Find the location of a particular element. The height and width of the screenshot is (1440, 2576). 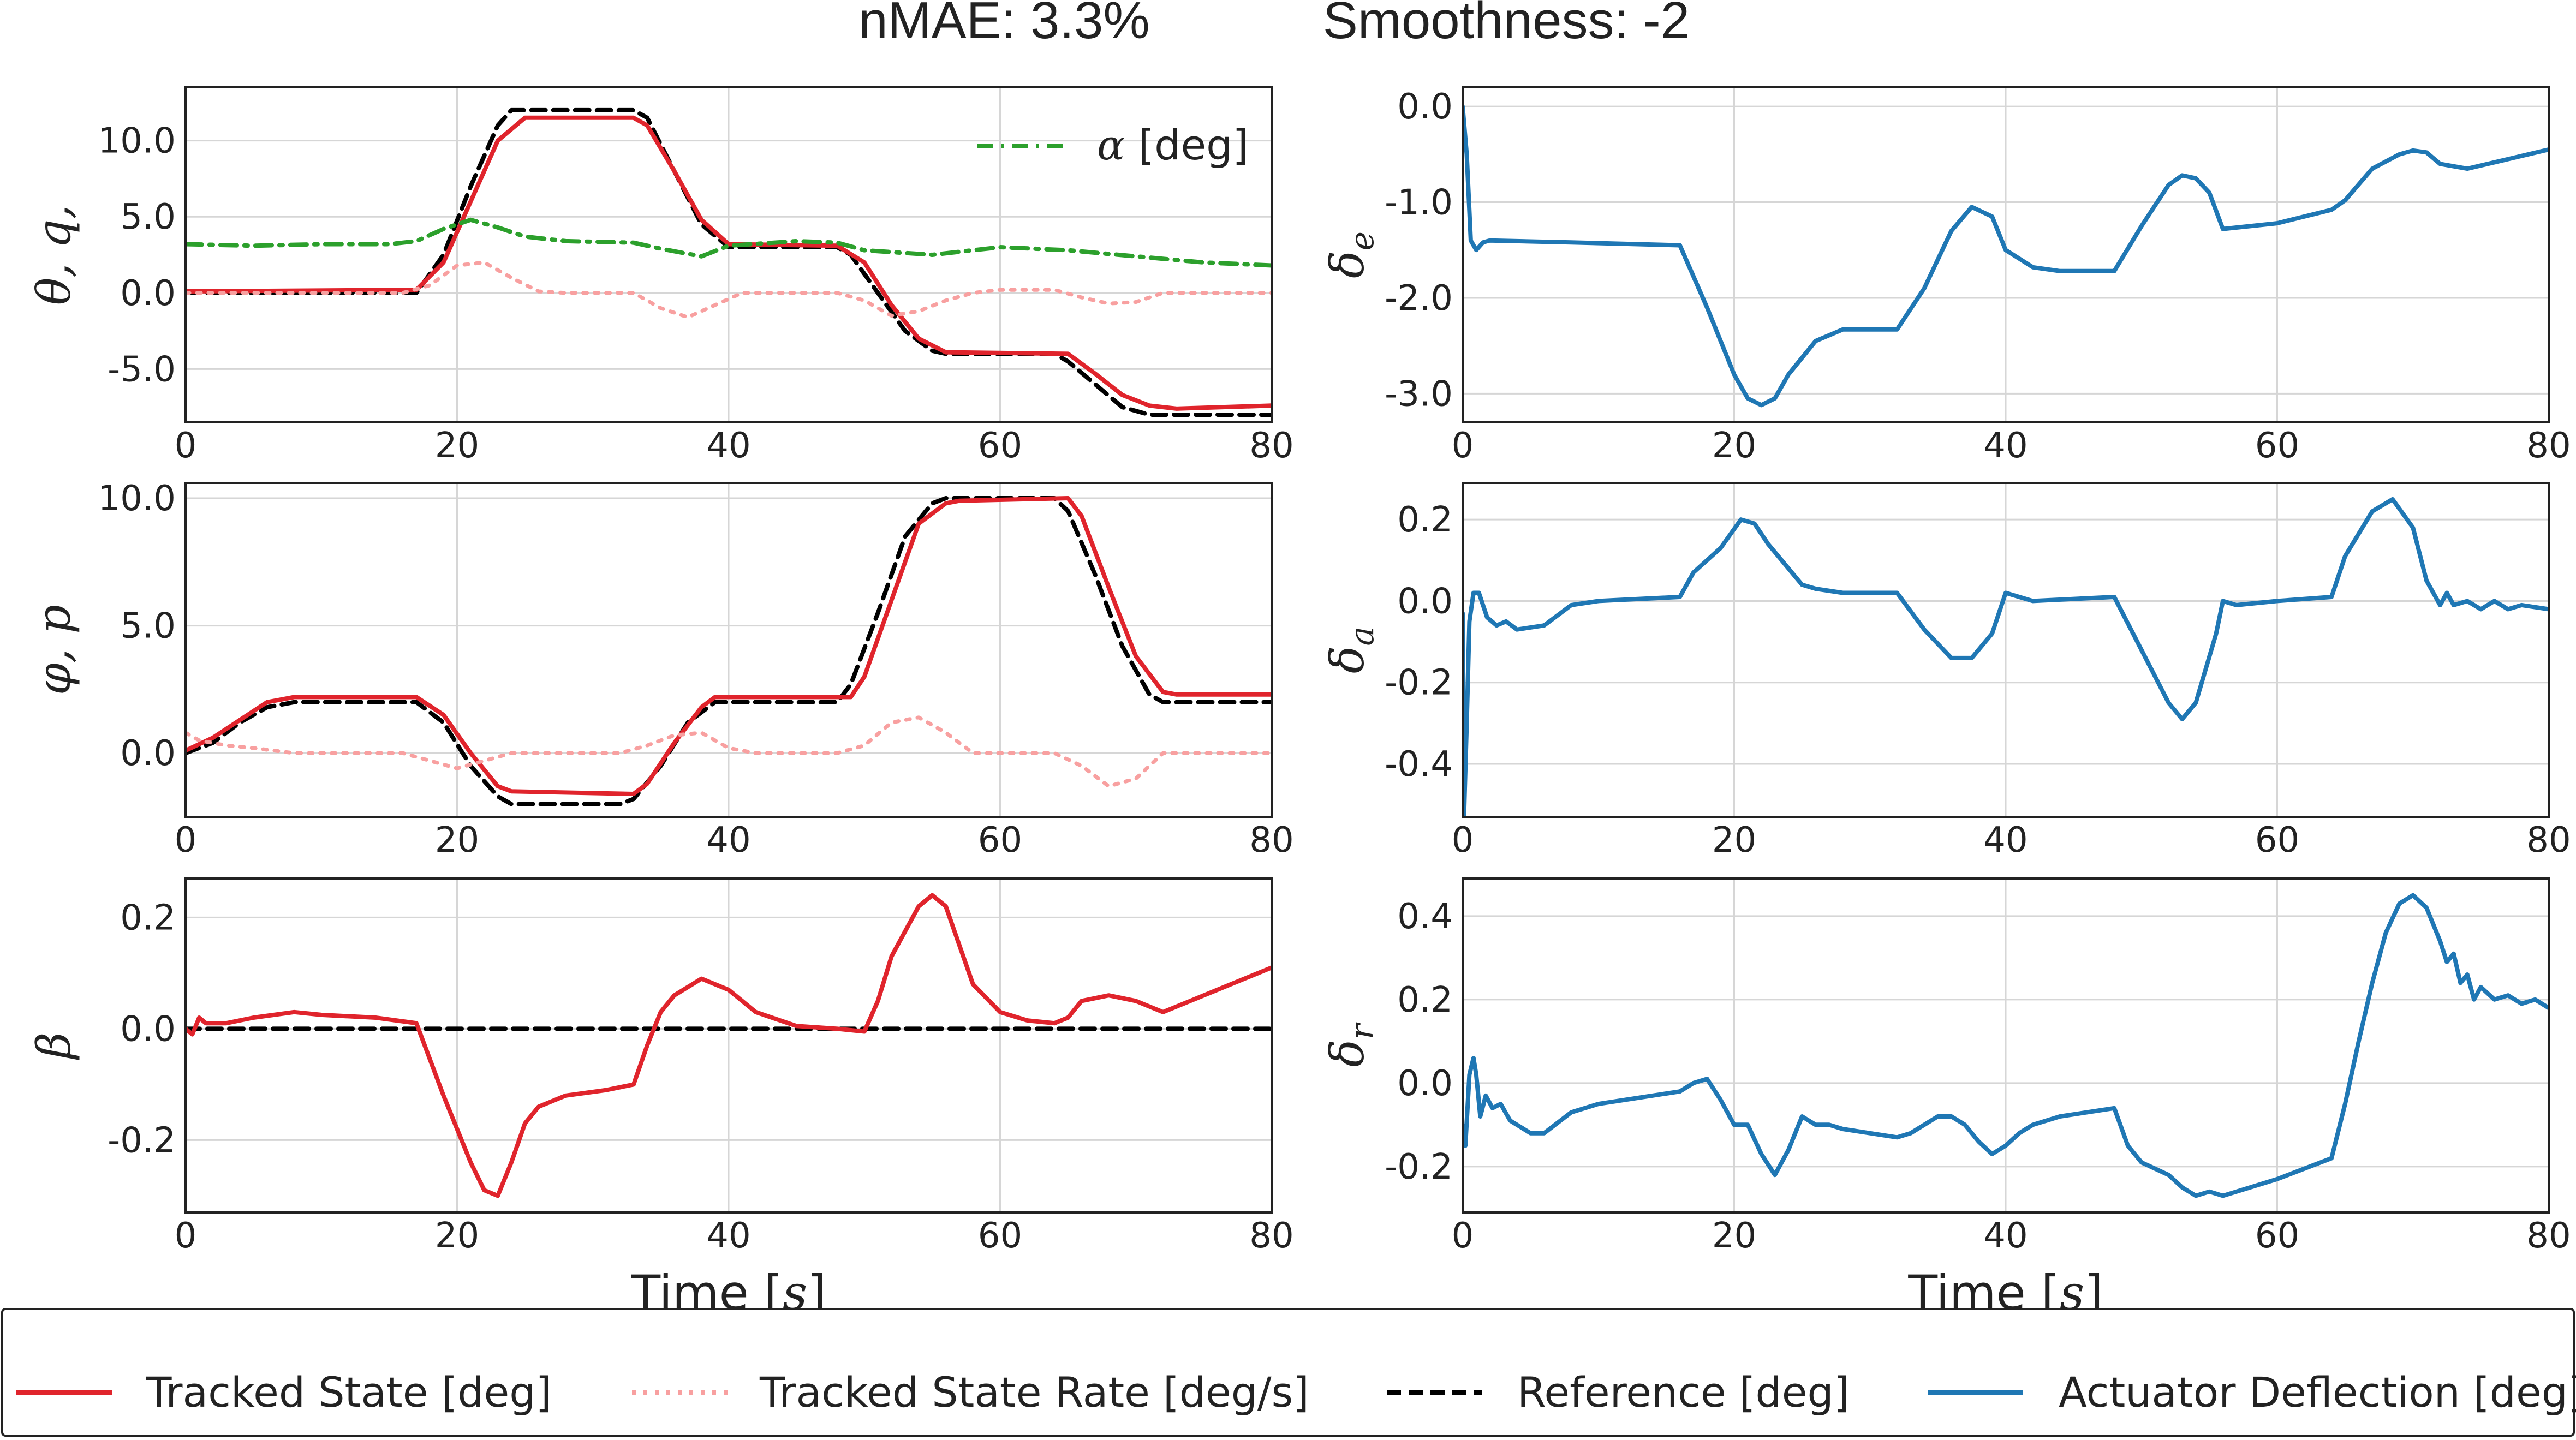

aileron-ytick-label: 0.2 is located at coordinates (1425, 520).